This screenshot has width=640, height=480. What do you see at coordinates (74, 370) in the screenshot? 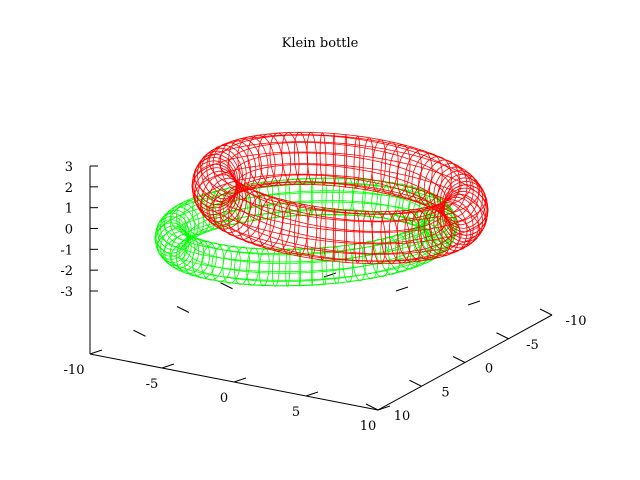
I see `x-tick-label: -10` at bounding box center [74, 370].